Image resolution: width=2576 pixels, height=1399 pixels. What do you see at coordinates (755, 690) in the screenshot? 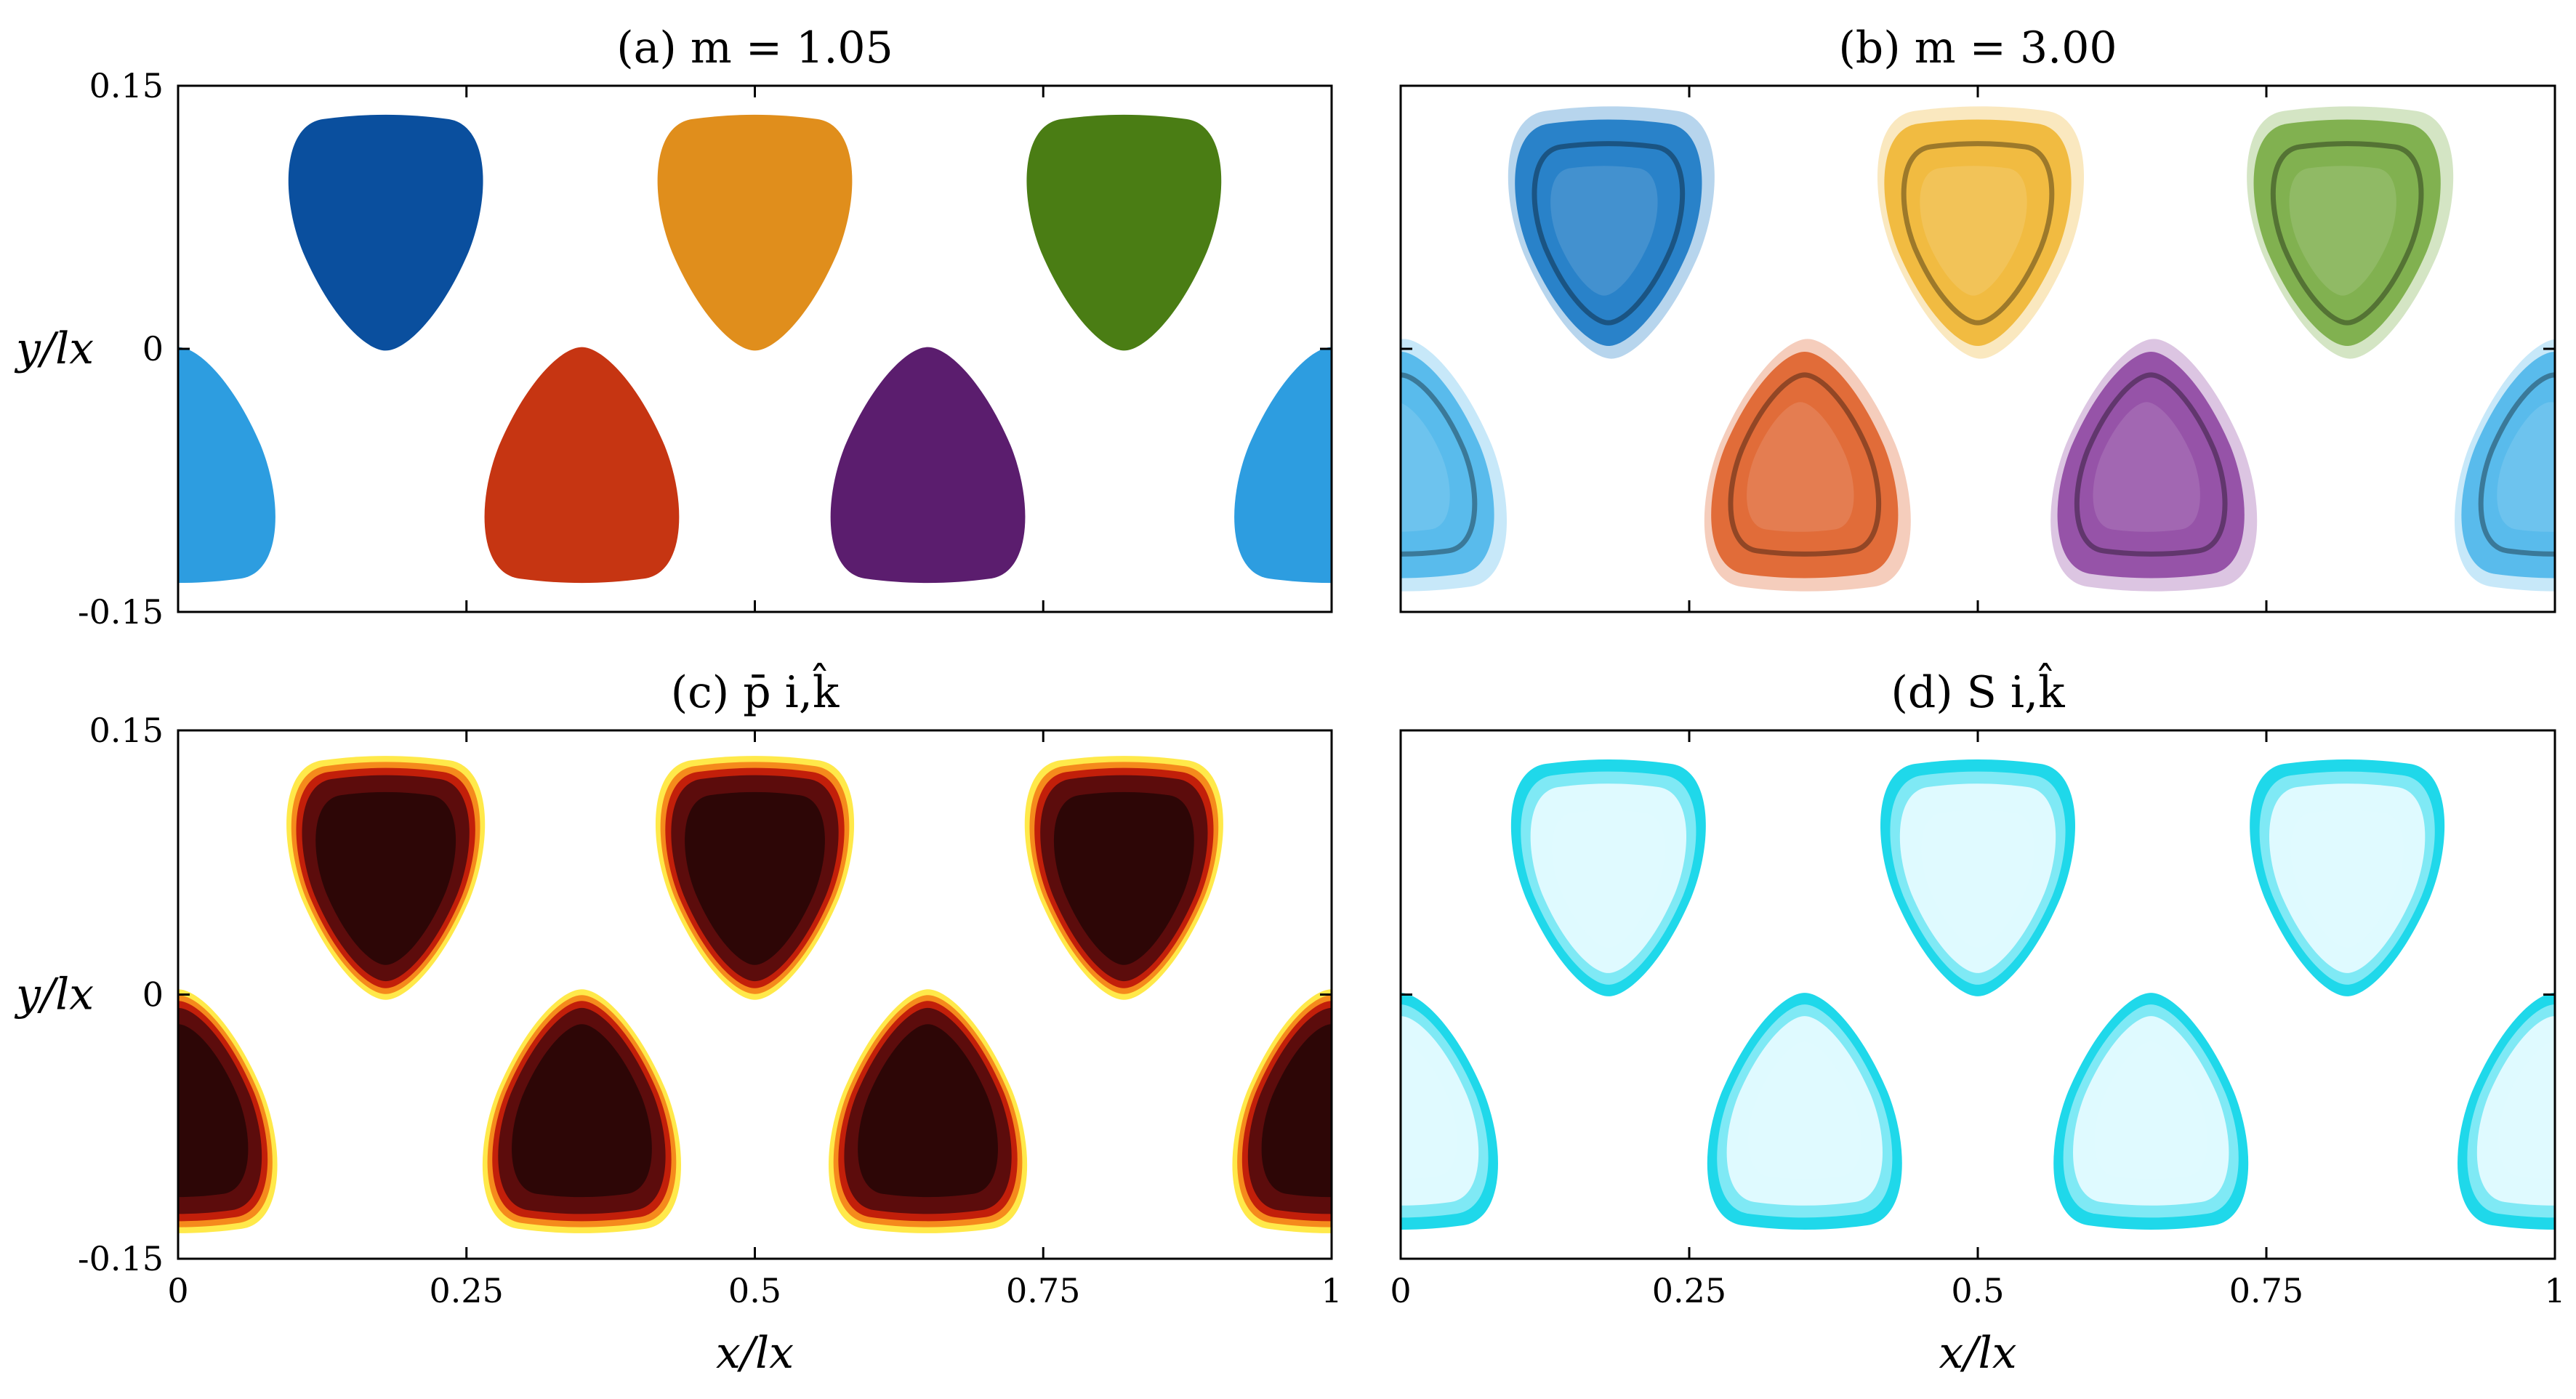
I see `panel-title: (c) p̄ i,k̂` at bounding box center [755, 690].